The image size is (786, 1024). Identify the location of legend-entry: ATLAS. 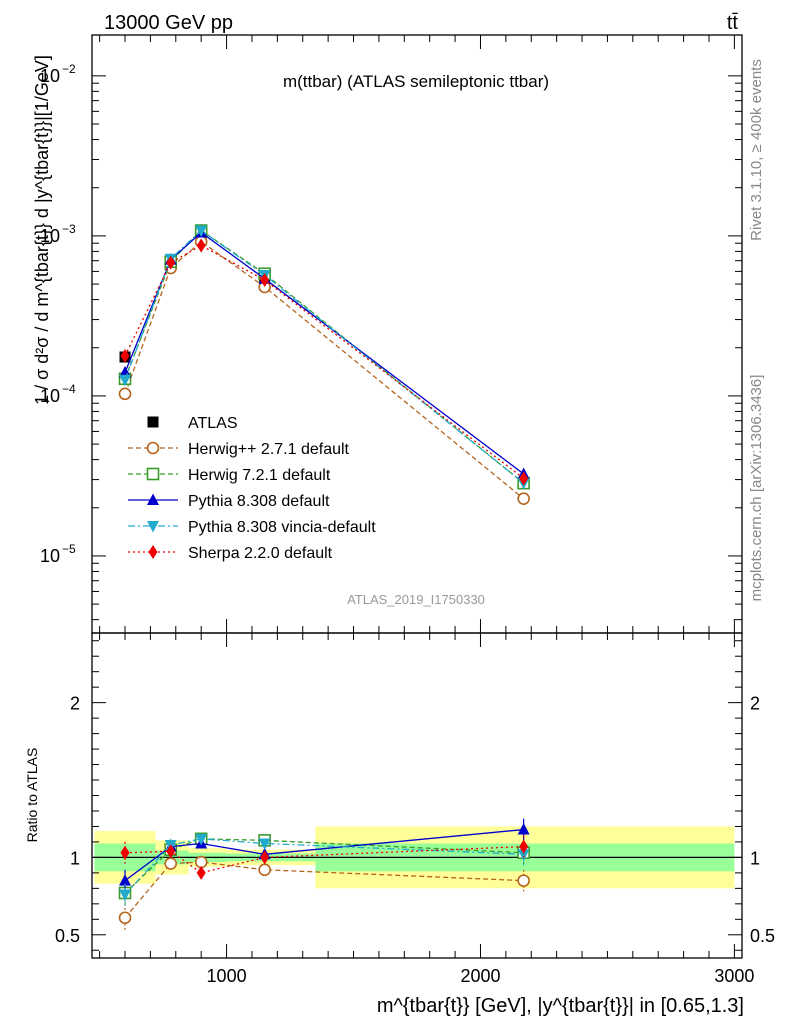
(192, 423).